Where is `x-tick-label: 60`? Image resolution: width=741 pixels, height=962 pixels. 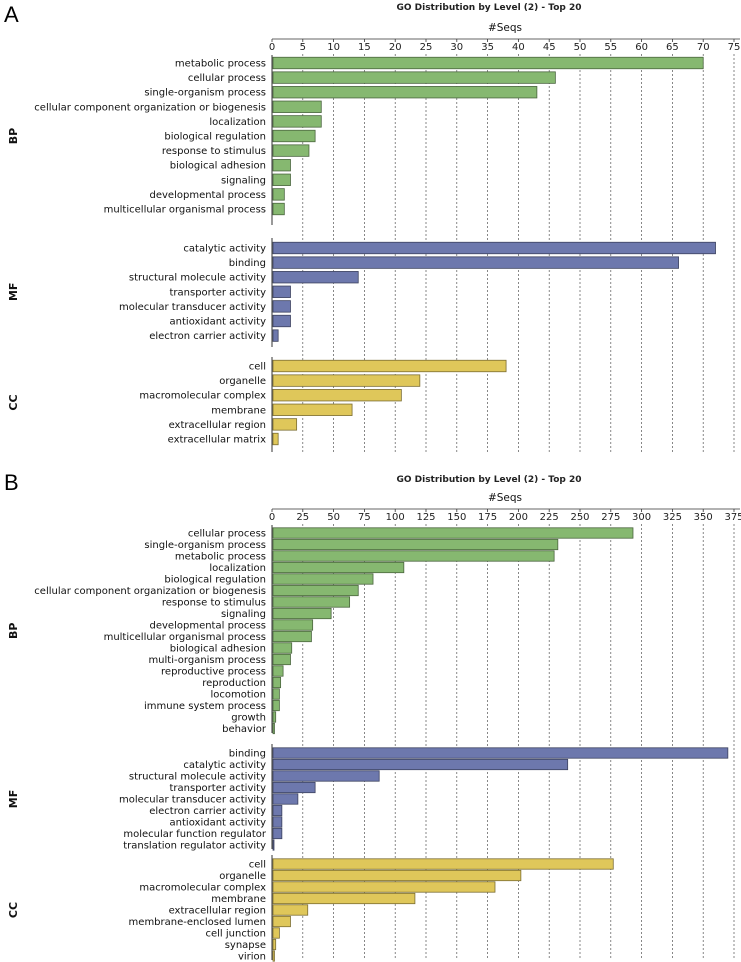
x-tick-label: 60 is located at coordinates (641, 47).